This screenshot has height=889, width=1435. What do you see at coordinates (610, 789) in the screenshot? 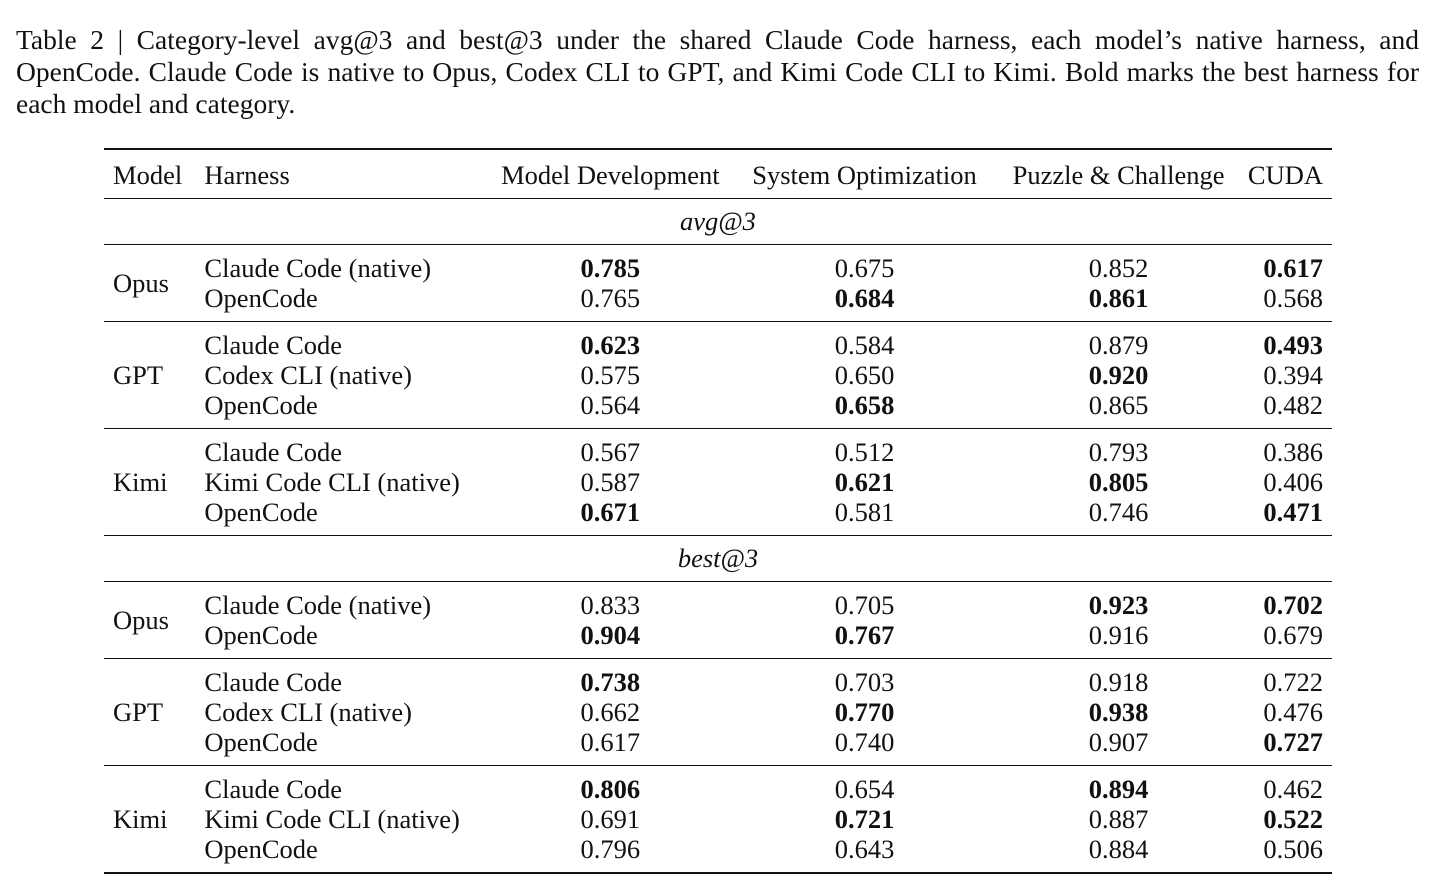
I see `value-cell-model-development: 0.806` at bounding box center [610, 789].